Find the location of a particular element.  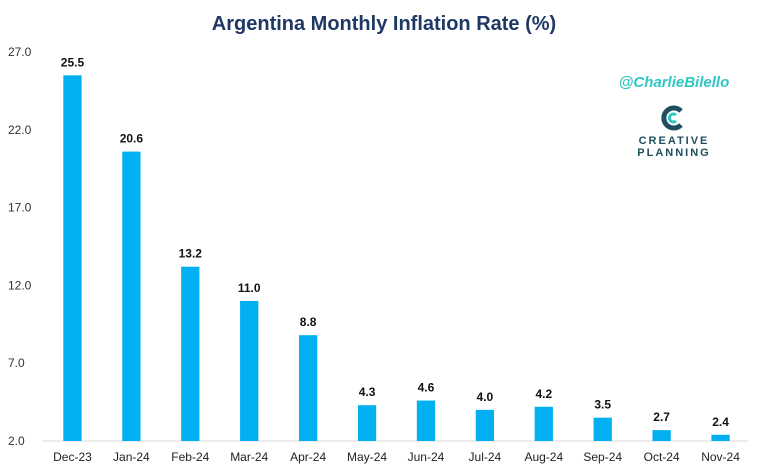

creative-planning-logo: CREATIVE PLANNING is located at coordinates (673, 132).